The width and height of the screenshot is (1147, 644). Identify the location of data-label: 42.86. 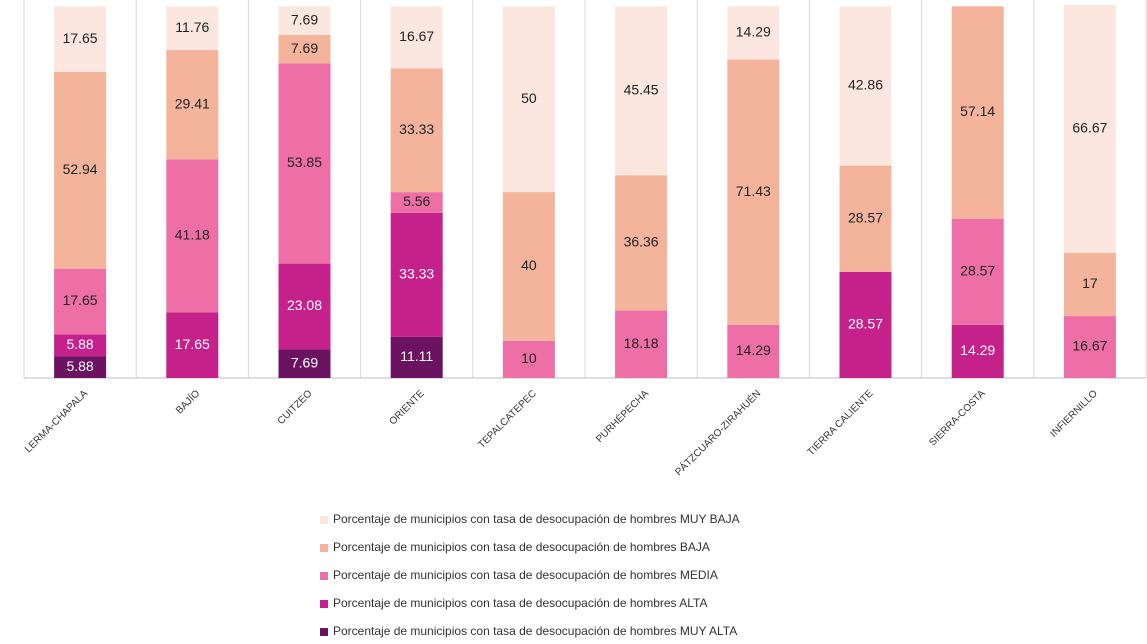
(865, 85).